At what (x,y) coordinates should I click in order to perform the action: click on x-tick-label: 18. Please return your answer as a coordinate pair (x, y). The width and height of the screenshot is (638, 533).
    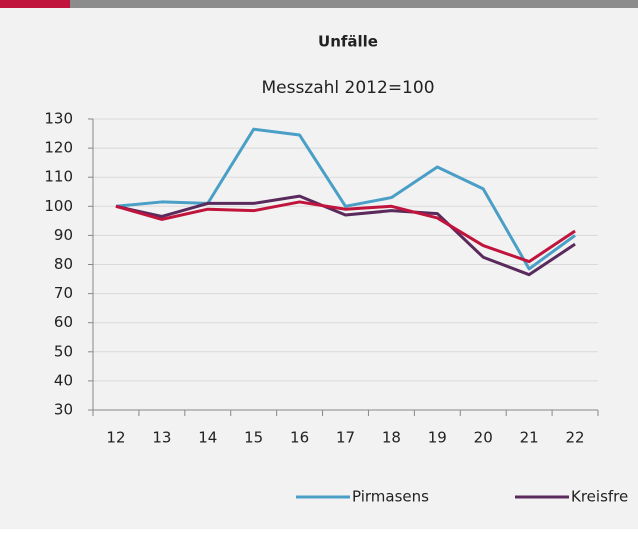
    Looking at the image, I should click on (391, 438).